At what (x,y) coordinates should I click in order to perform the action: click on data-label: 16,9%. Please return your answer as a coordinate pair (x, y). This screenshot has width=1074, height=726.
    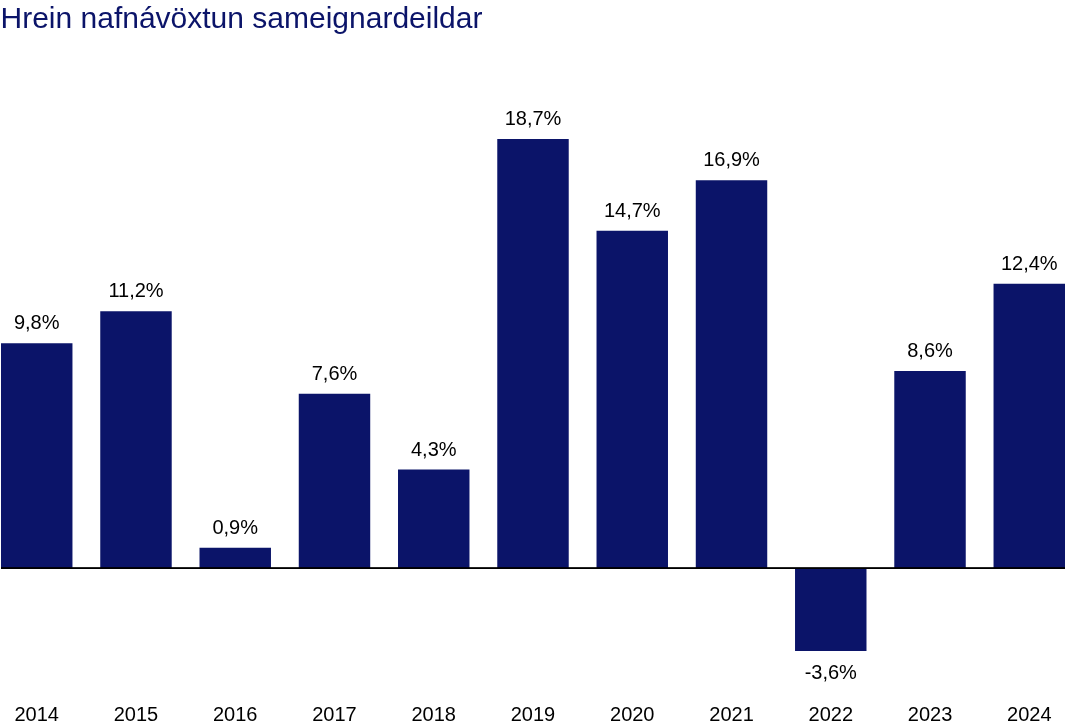
    Looking at the image, I should click on (732, 159).